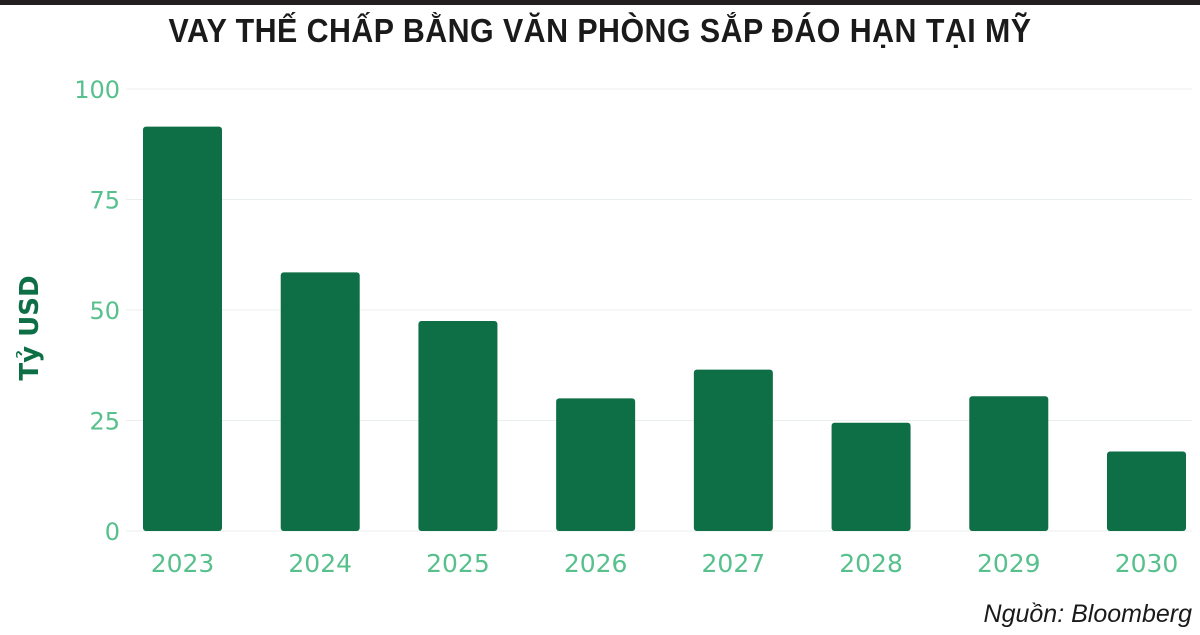 This screenshot has height=635, width=1200. What do you see at coordinates (320, 401) in the screenshot?
I see `bar-2024` at bounding box center [320, 401].